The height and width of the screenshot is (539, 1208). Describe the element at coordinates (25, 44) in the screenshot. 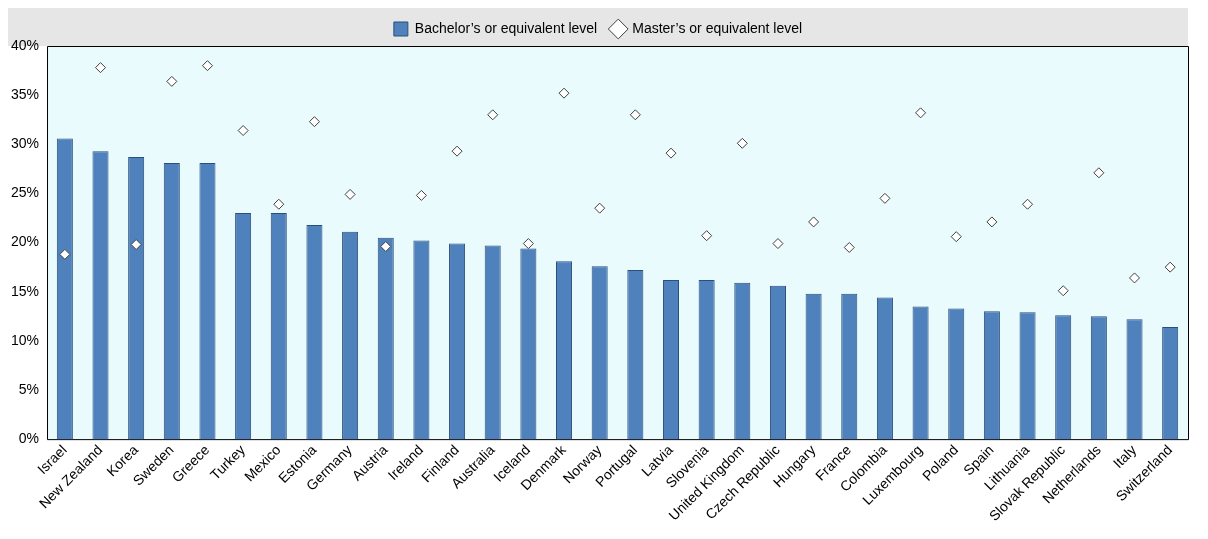

I see `y-tick-label: 40%` at that location.